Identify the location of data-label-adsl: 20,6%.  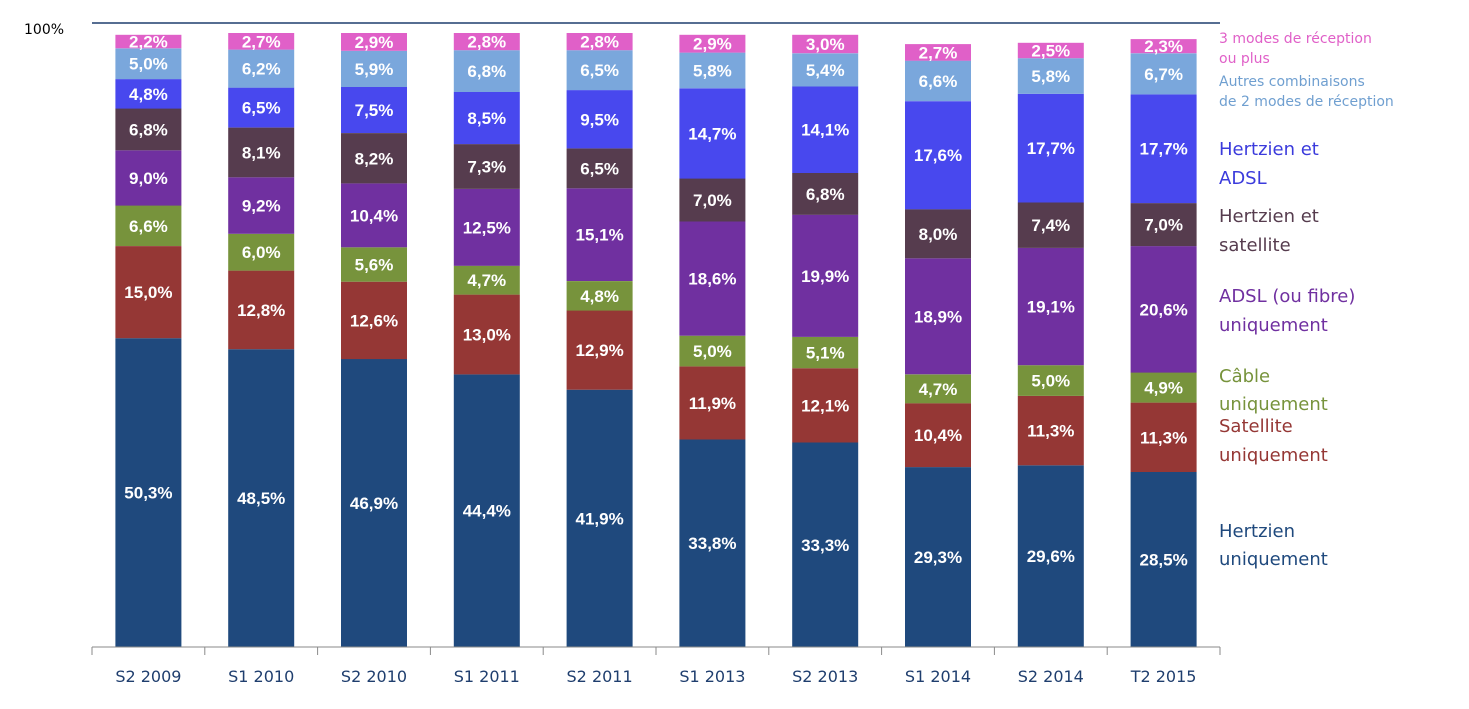
(1163, 309).